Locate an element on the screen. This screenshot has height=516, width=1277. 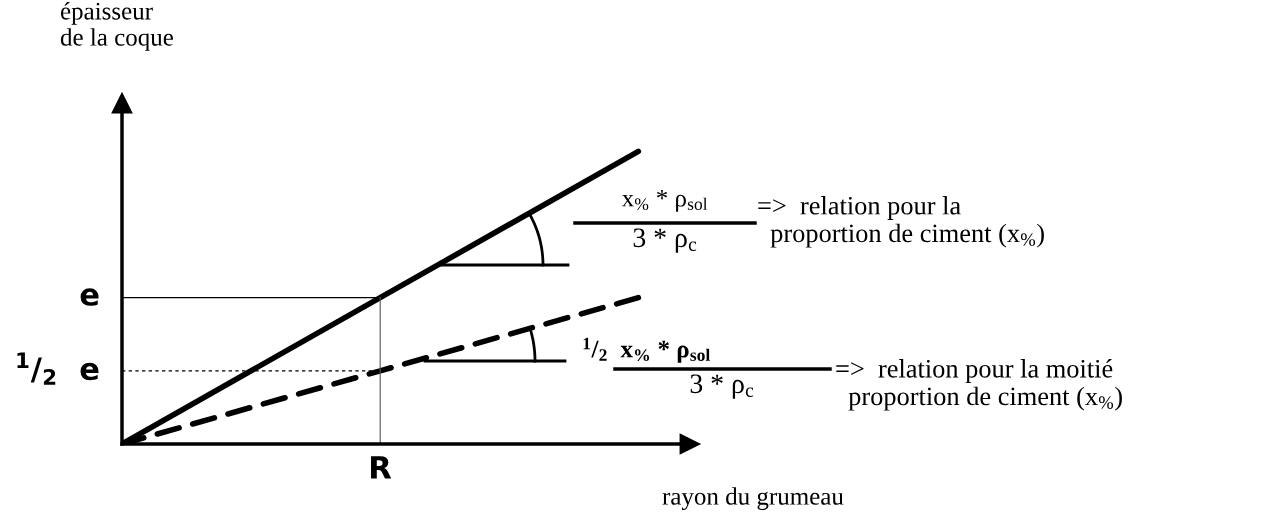
annotation: x$_{%}$ * ρ$_{sol}$ is located at coordinates (664, 201).